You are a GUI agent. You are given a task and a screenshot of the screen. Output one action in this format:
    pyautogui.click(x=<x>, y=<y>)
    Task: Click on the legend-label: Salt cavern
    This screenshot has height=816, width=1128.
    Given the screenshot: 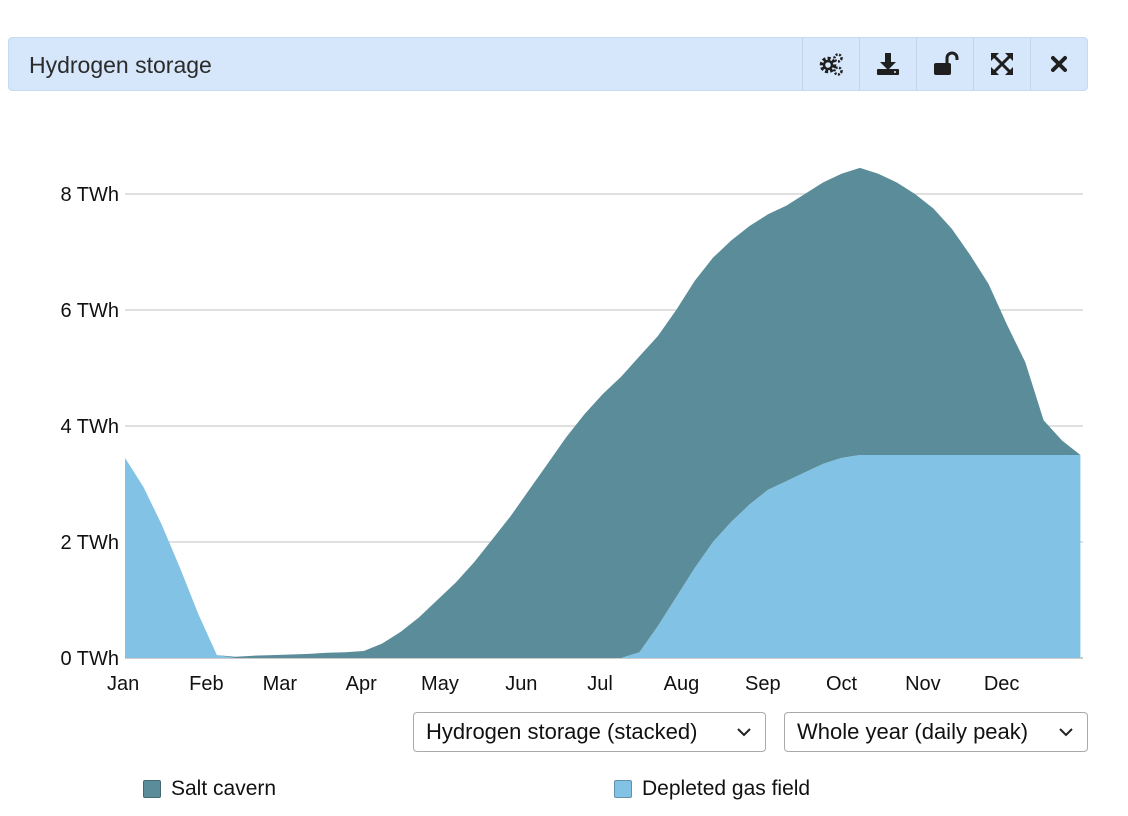 What is the action you would take?
    pyautogui.click(x=224, y=788)
    